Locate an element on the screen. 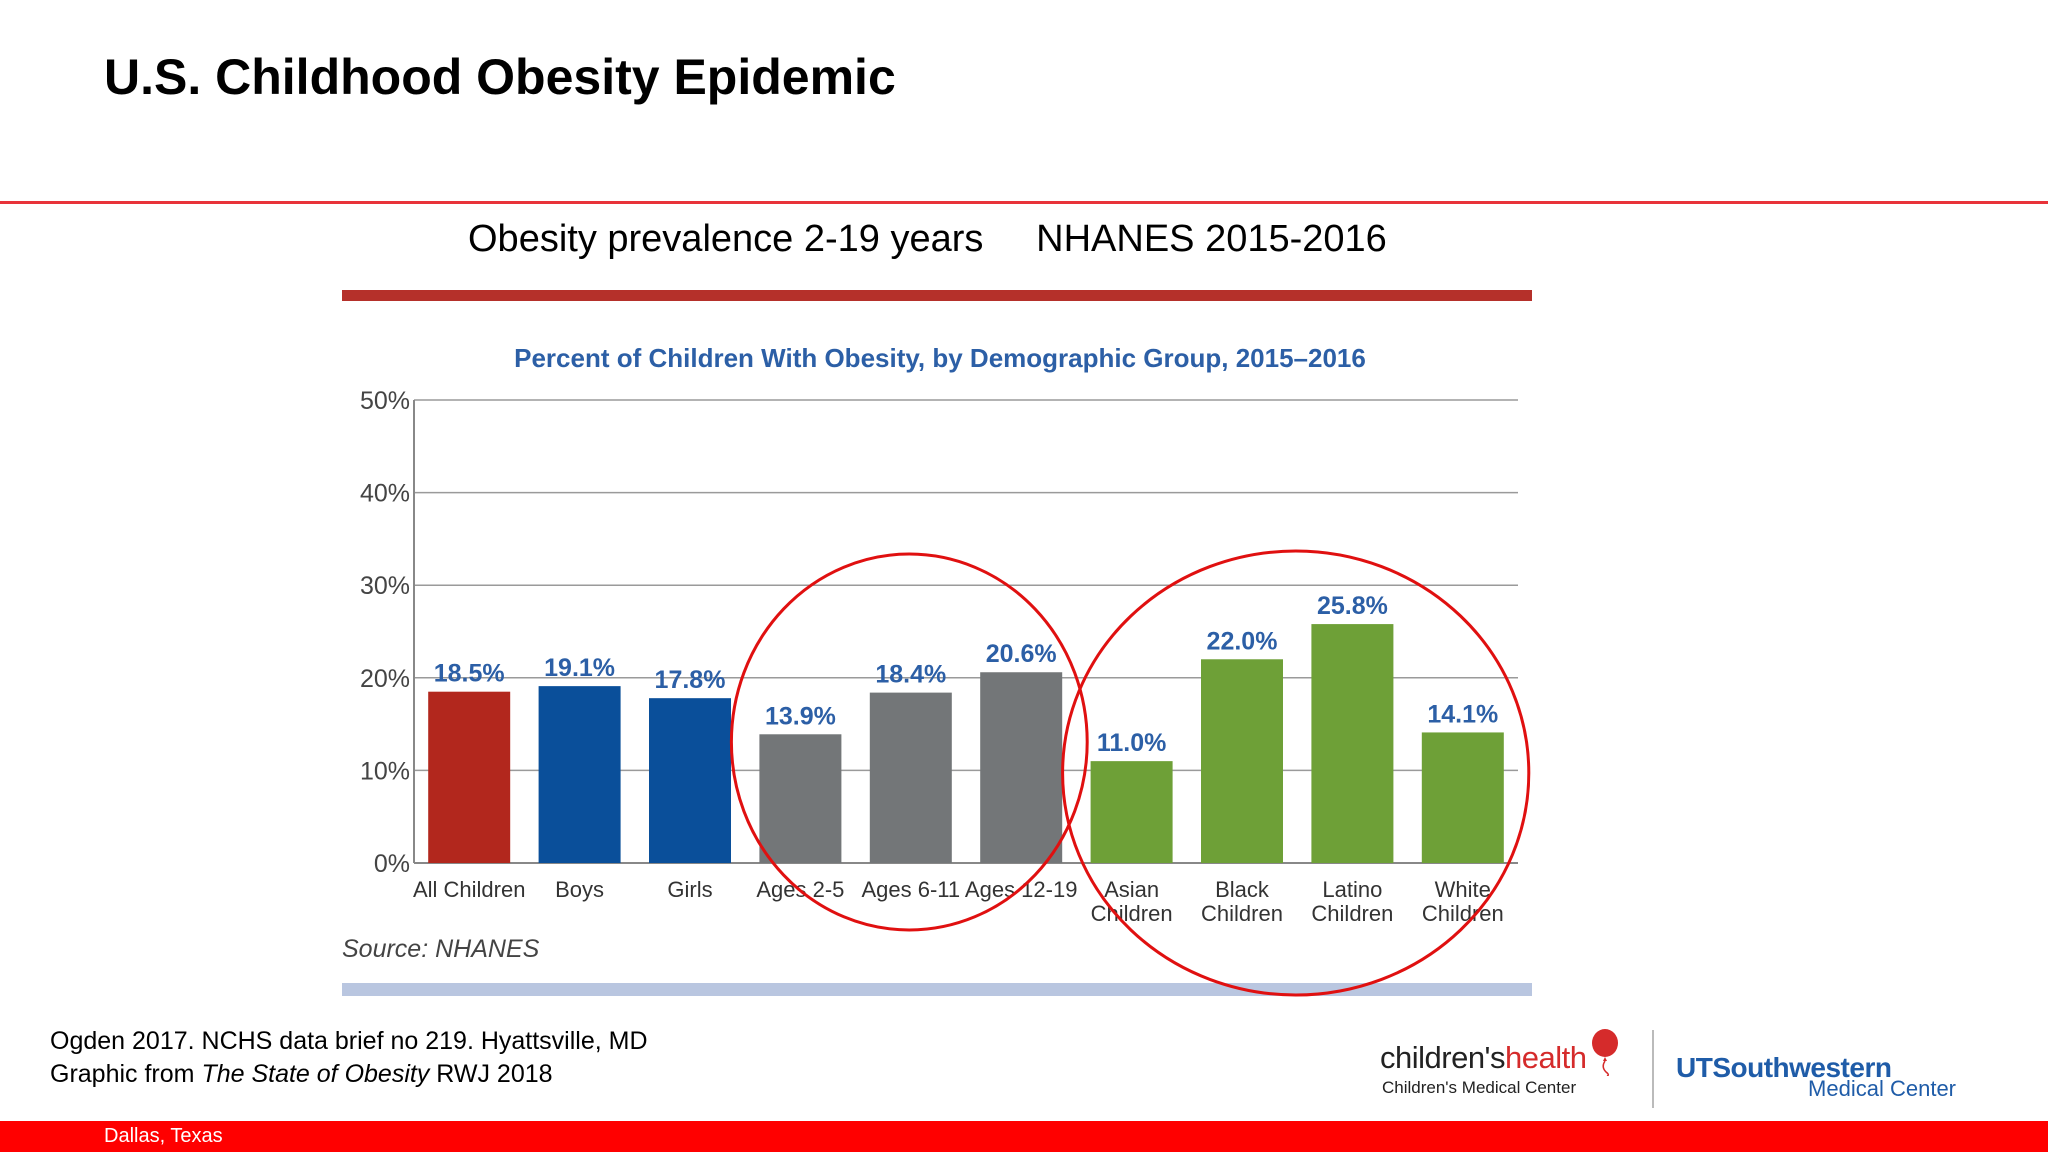 This screenshot has width=2048, height=1152. footer-bar: Dallas, Texas is located at coordinates (1024, 1136).